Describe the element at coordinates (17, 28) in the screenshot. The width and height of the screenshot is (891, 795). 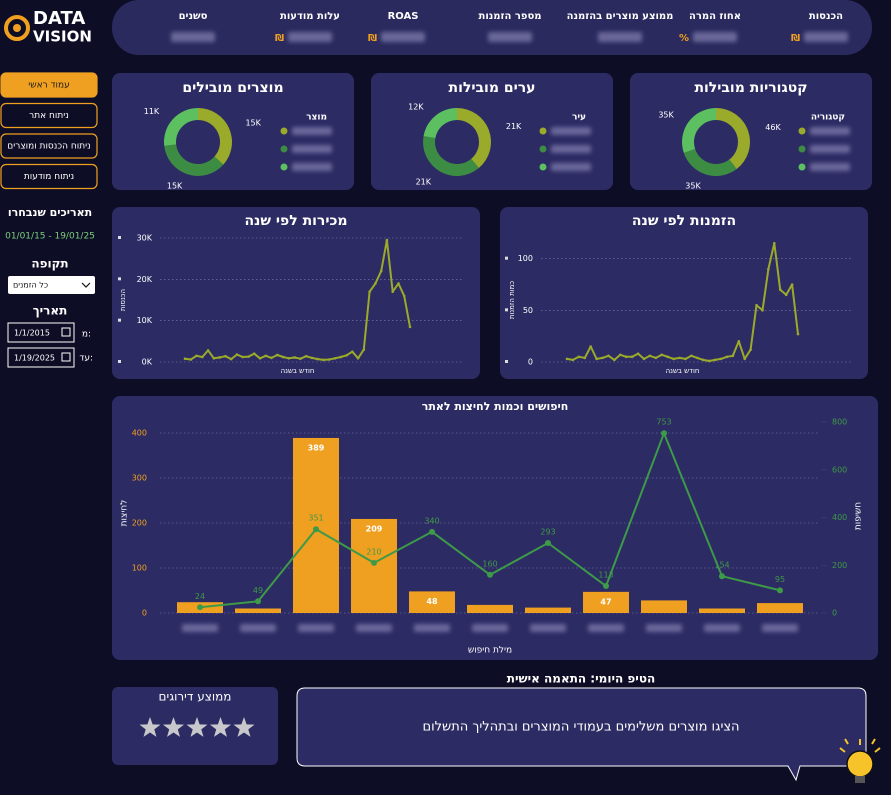
I see `logo-ring` at that location.